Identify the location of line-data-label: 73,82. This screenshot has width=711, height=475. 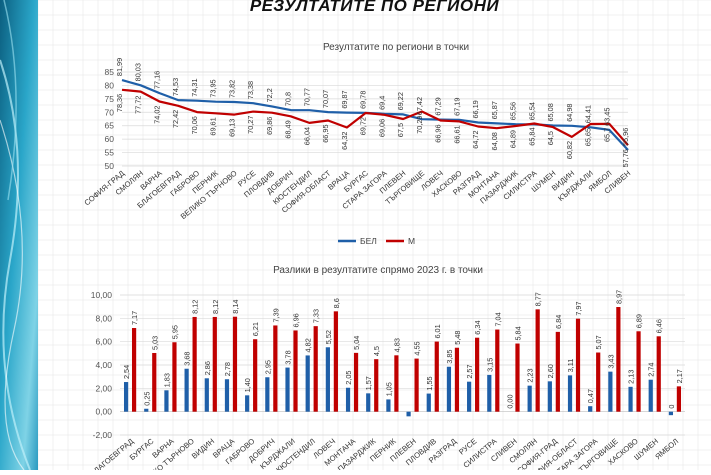
(231, 89).